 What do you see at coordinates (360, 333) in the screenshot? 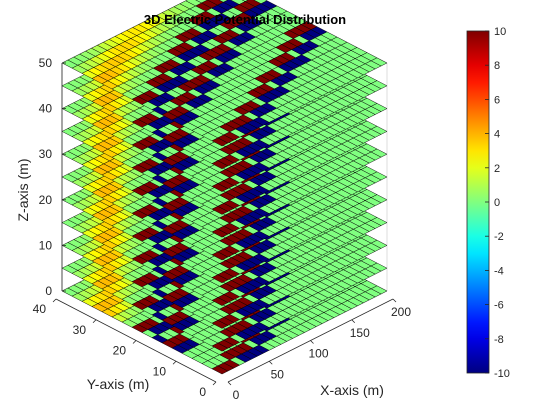
I see `x-tick-label: 150` at bounding box center [360, 333].